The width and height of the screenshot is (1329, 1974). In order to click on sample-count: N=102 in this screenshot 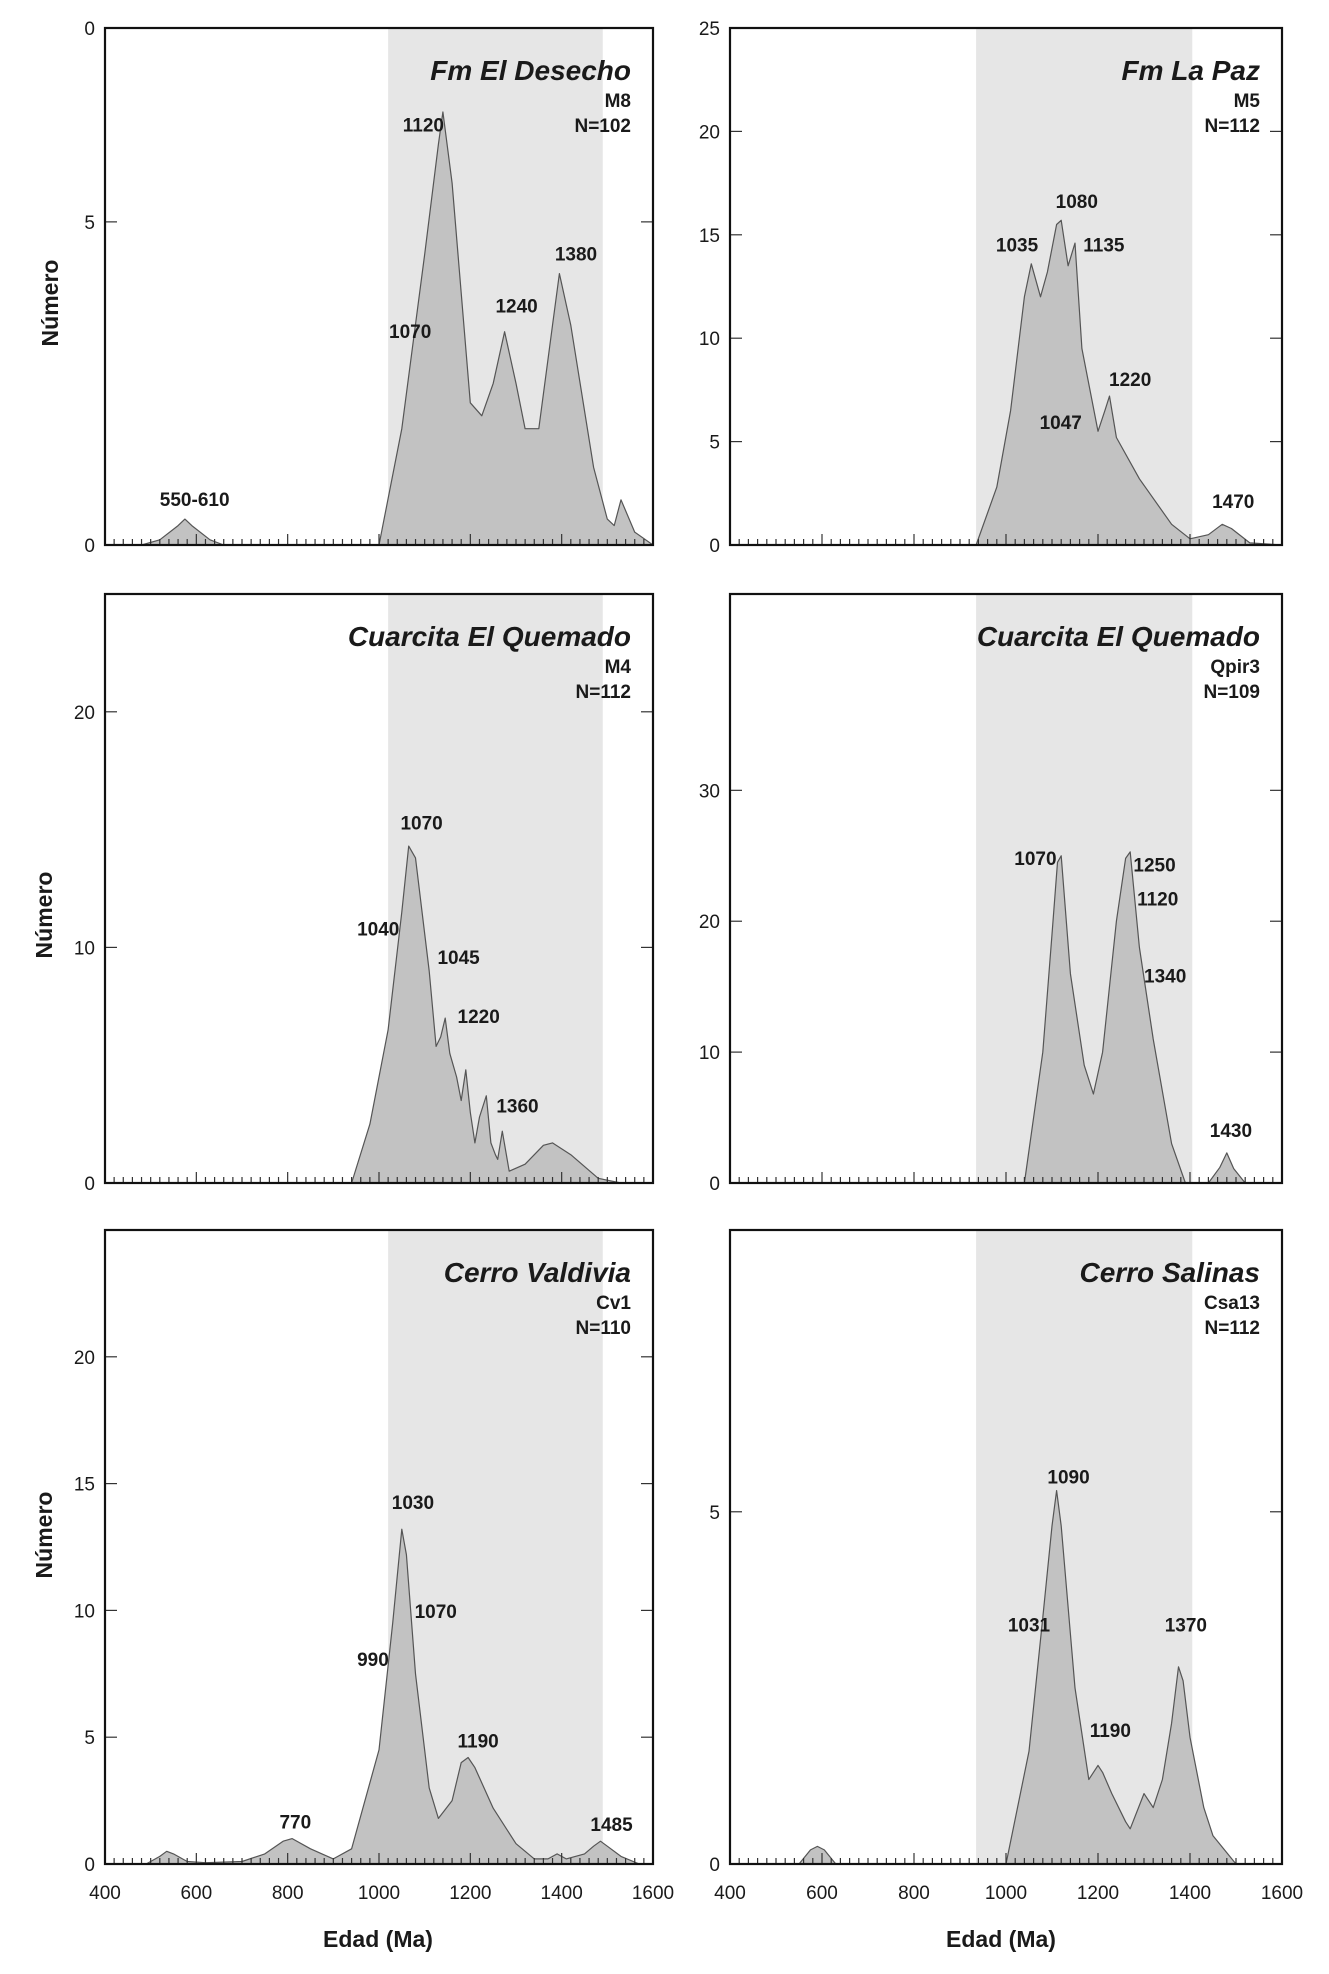, I will do `click(602, 126)`.